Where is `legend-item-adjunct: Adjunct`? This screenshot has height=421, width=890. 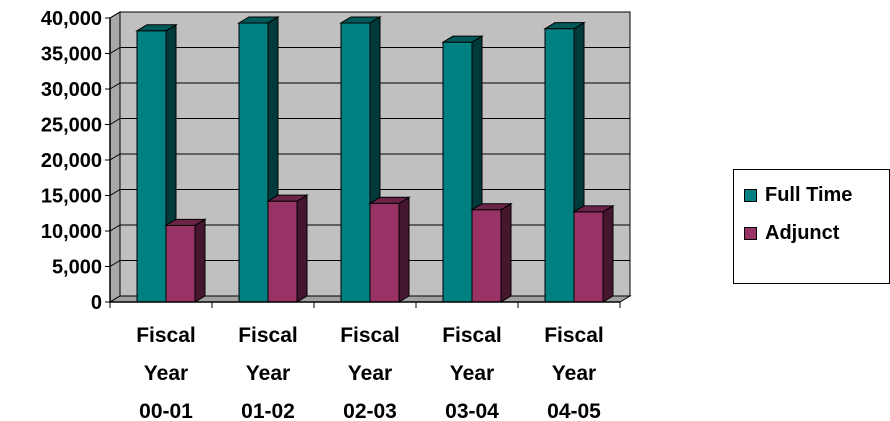
legend-item-adjunct: Adjunct is located at coordinates (791, 233).